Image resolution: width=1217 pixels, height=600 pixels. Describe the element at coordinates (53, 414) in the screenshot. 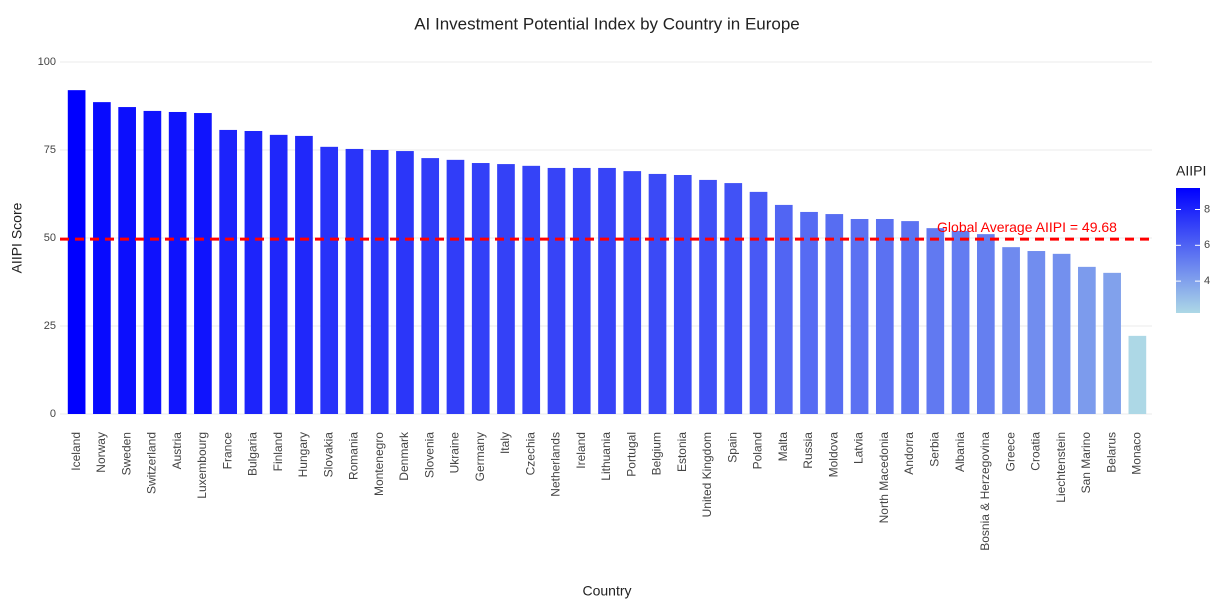

I see `y-tick-label: 0` at that location.